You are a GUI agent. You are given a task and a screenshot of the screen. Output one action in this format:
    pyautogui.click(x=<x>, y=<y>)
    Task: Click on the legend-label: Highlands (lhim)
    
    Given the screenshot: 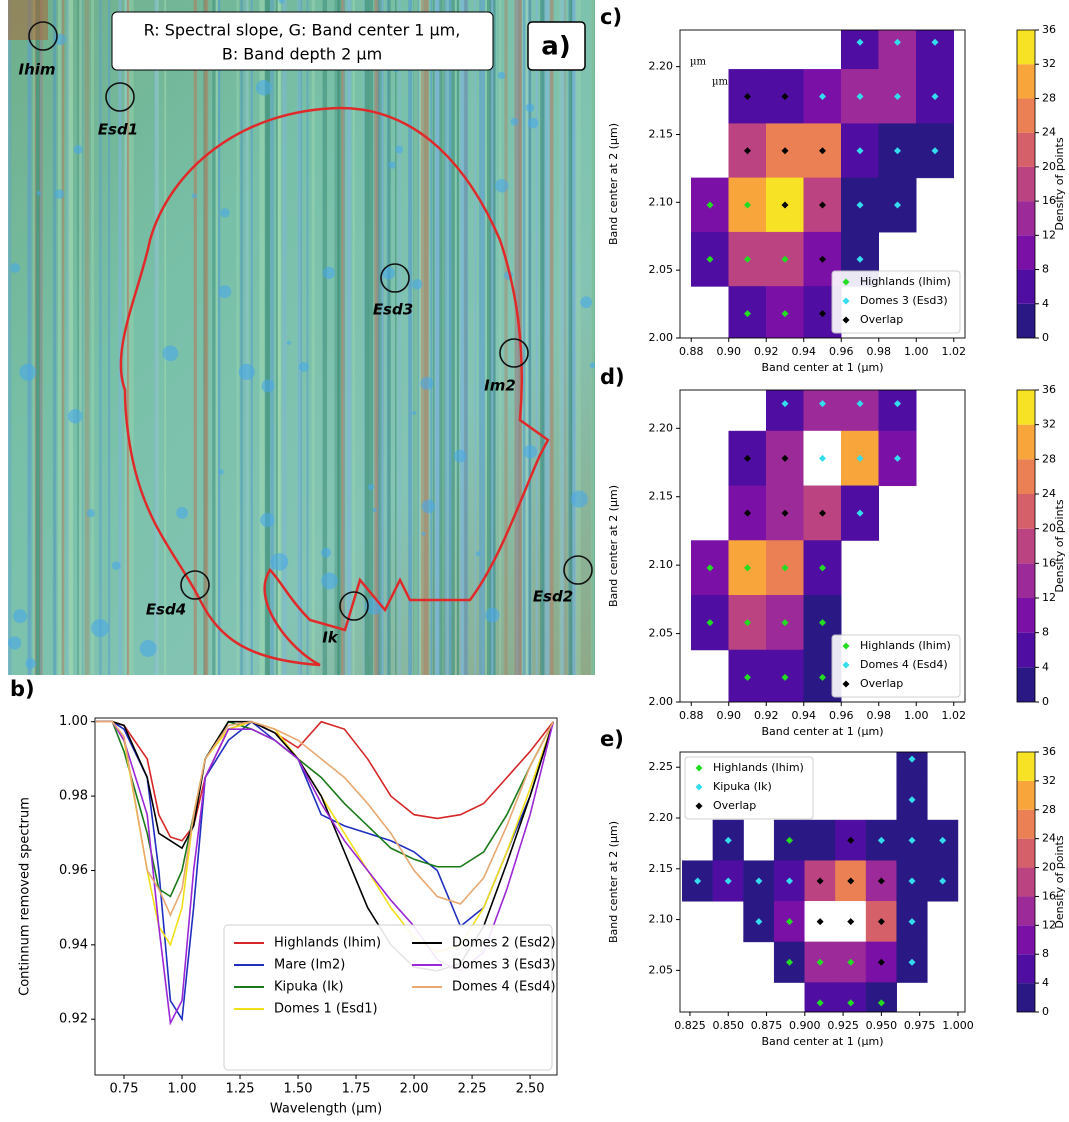 What is the action you would take?
    pyautogui.click(x=327, y=943)
    